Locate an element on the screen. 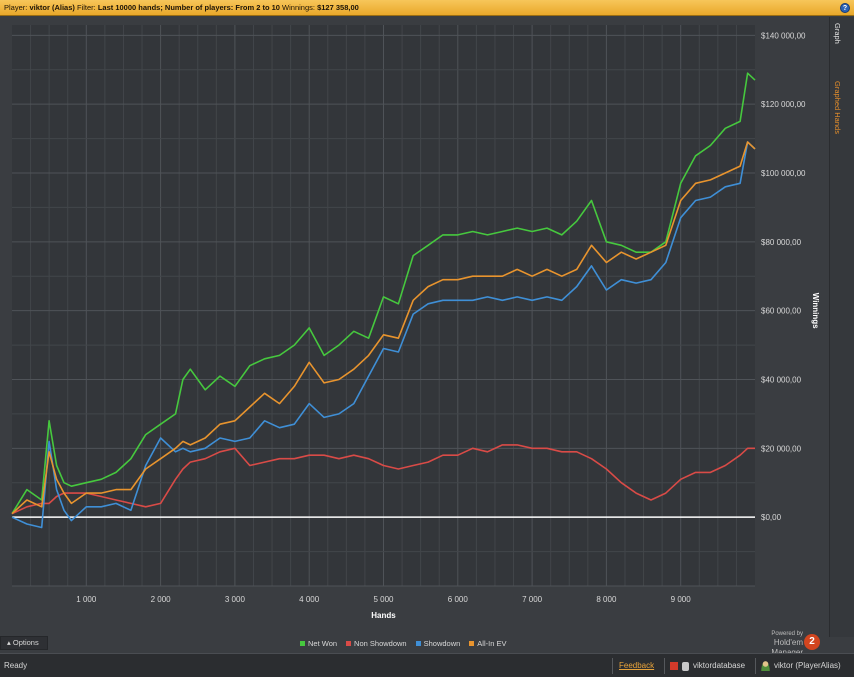 The height and width of the screenshot is (677, 854). legend-label: Showdown is located at coordinates (442, 643).